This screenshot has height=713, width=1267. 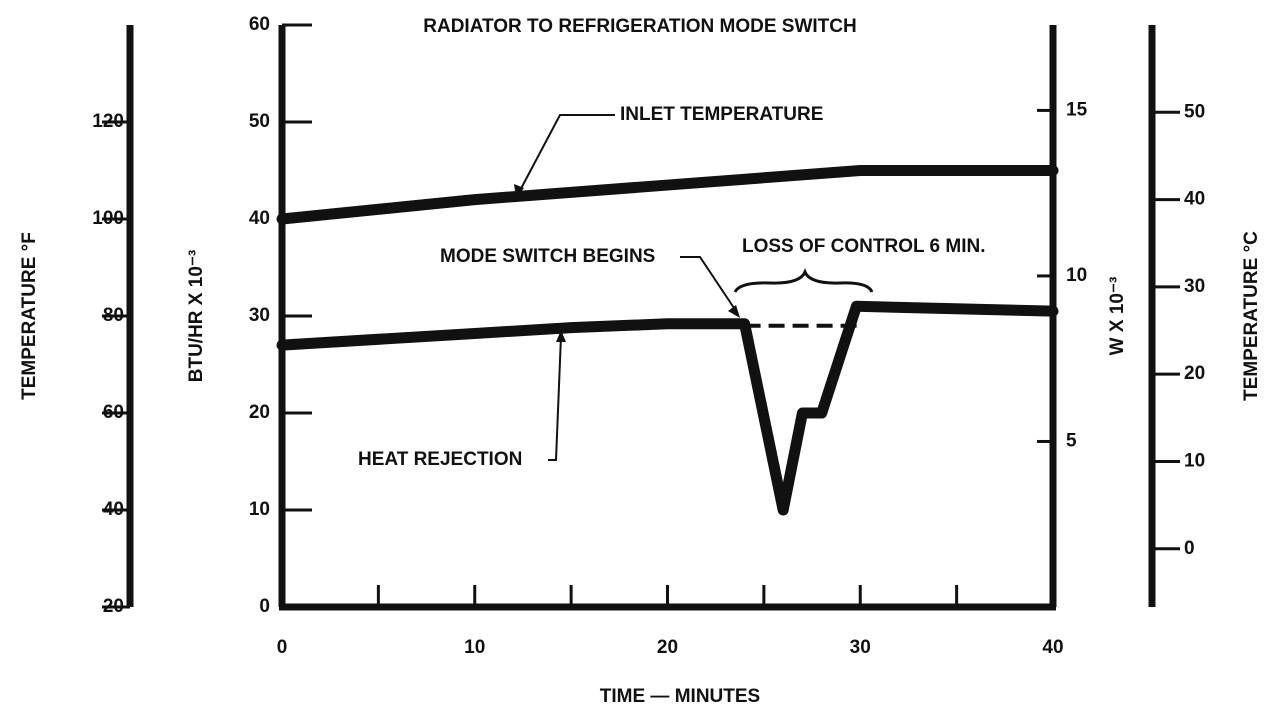 What do you see at coordinates (113, 315) in the screenshot?
I see `y3-tick-label: 80` at bounding box center [113, 315].